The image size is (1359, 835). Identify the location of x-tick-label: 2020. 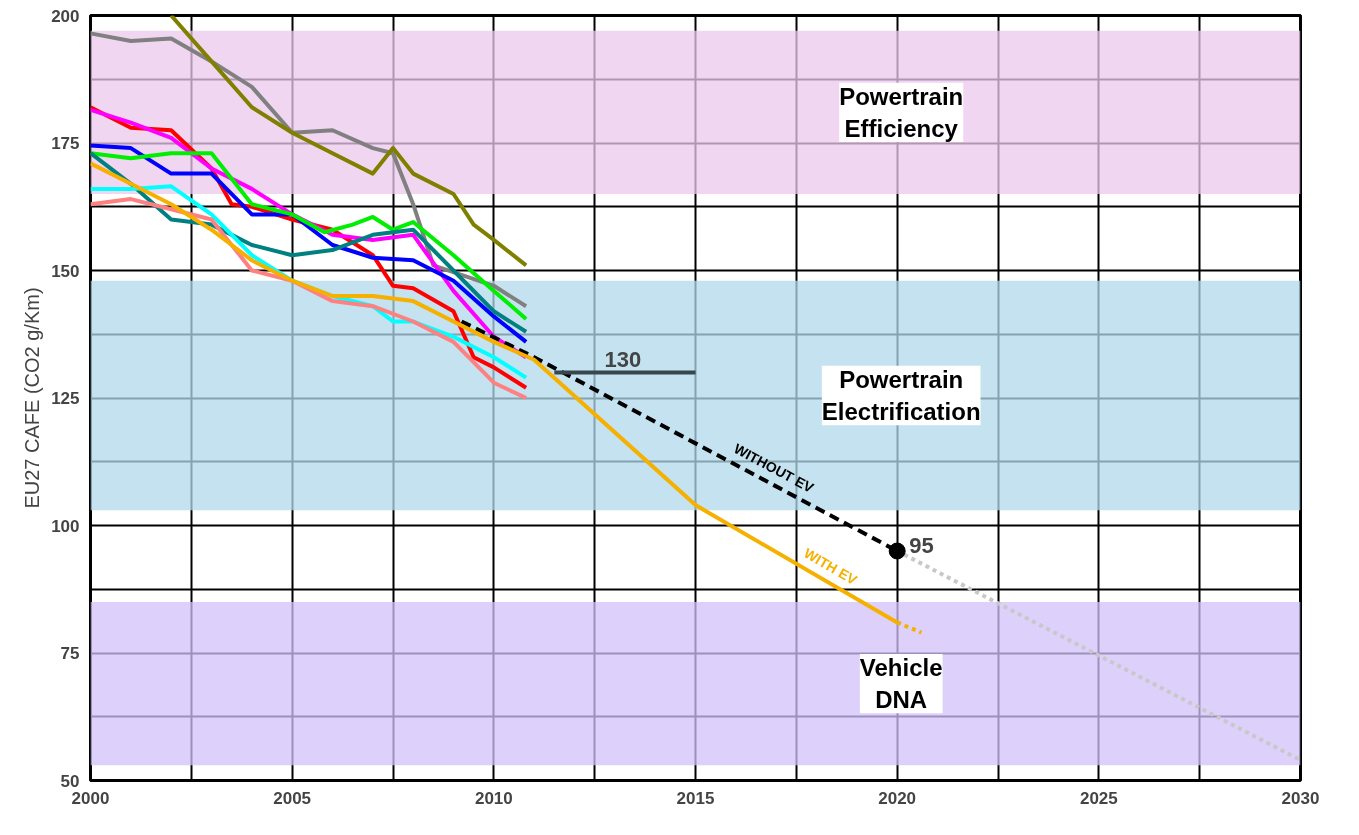
(897, 798).